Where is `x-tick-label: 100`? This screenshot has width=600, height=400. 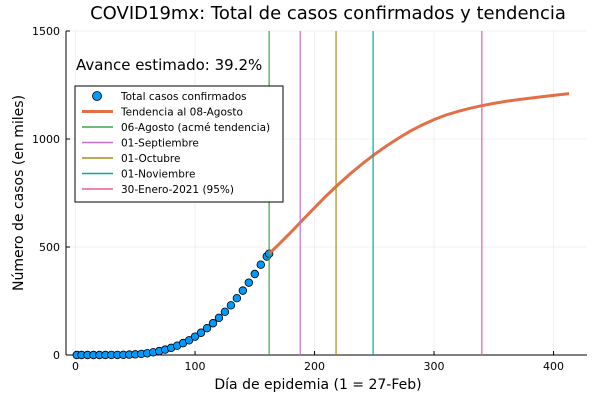
x-tick-label: 100 is located at coordinates (195, 366).